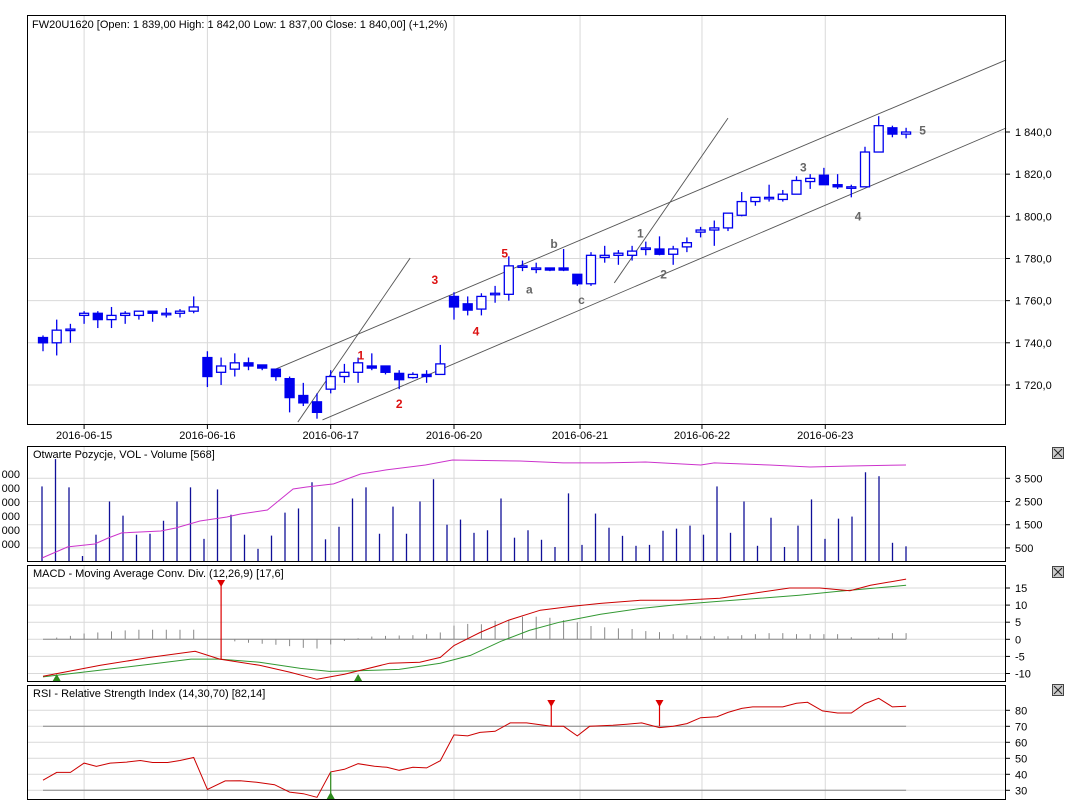 The height and width of the screenshot is (803, 1067). Describe the element at coordinates (1021, 589) in the screenshot. I see `y-axis-tick-label: 15` at that location.